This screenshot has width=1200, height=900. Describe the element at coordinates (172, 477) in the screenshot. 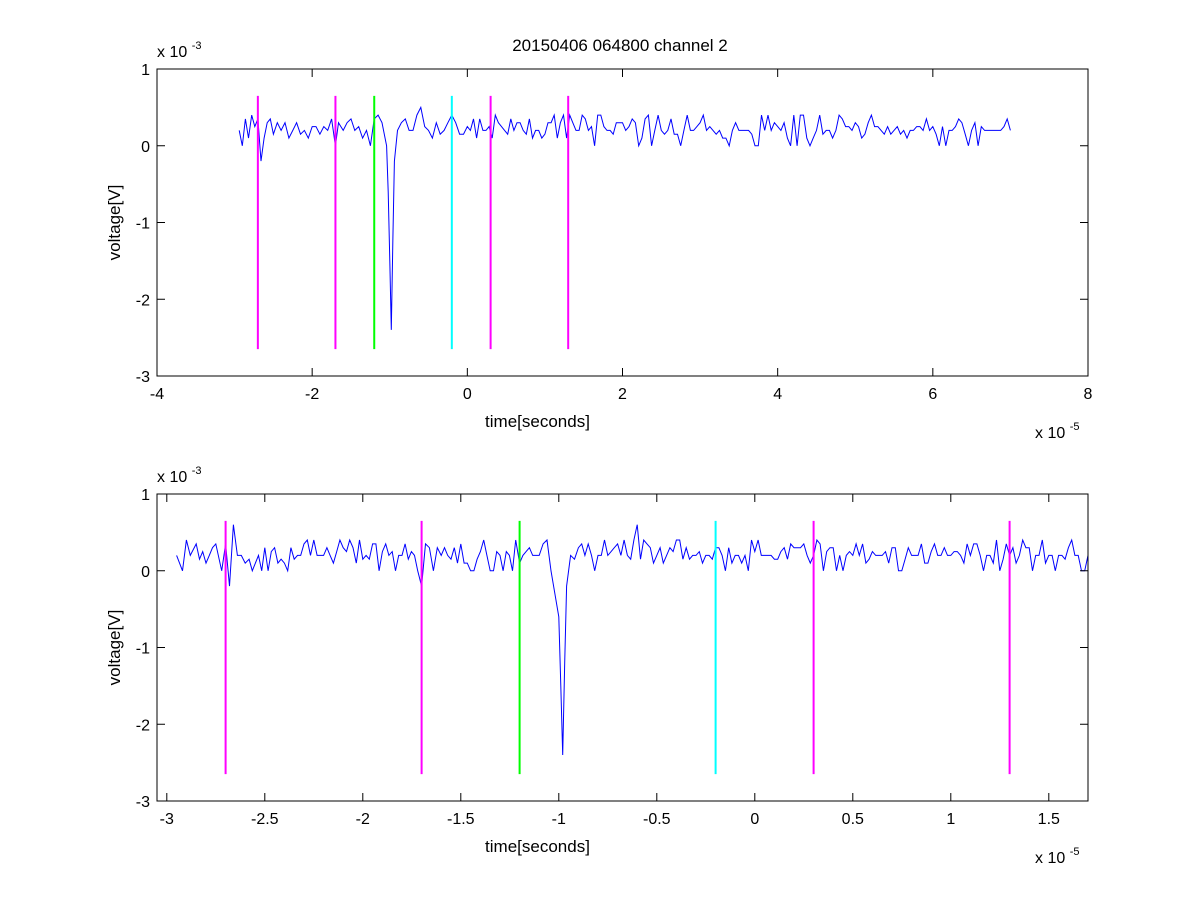

I see `bottom-plot-y-exponent-base: x 10` at that location.